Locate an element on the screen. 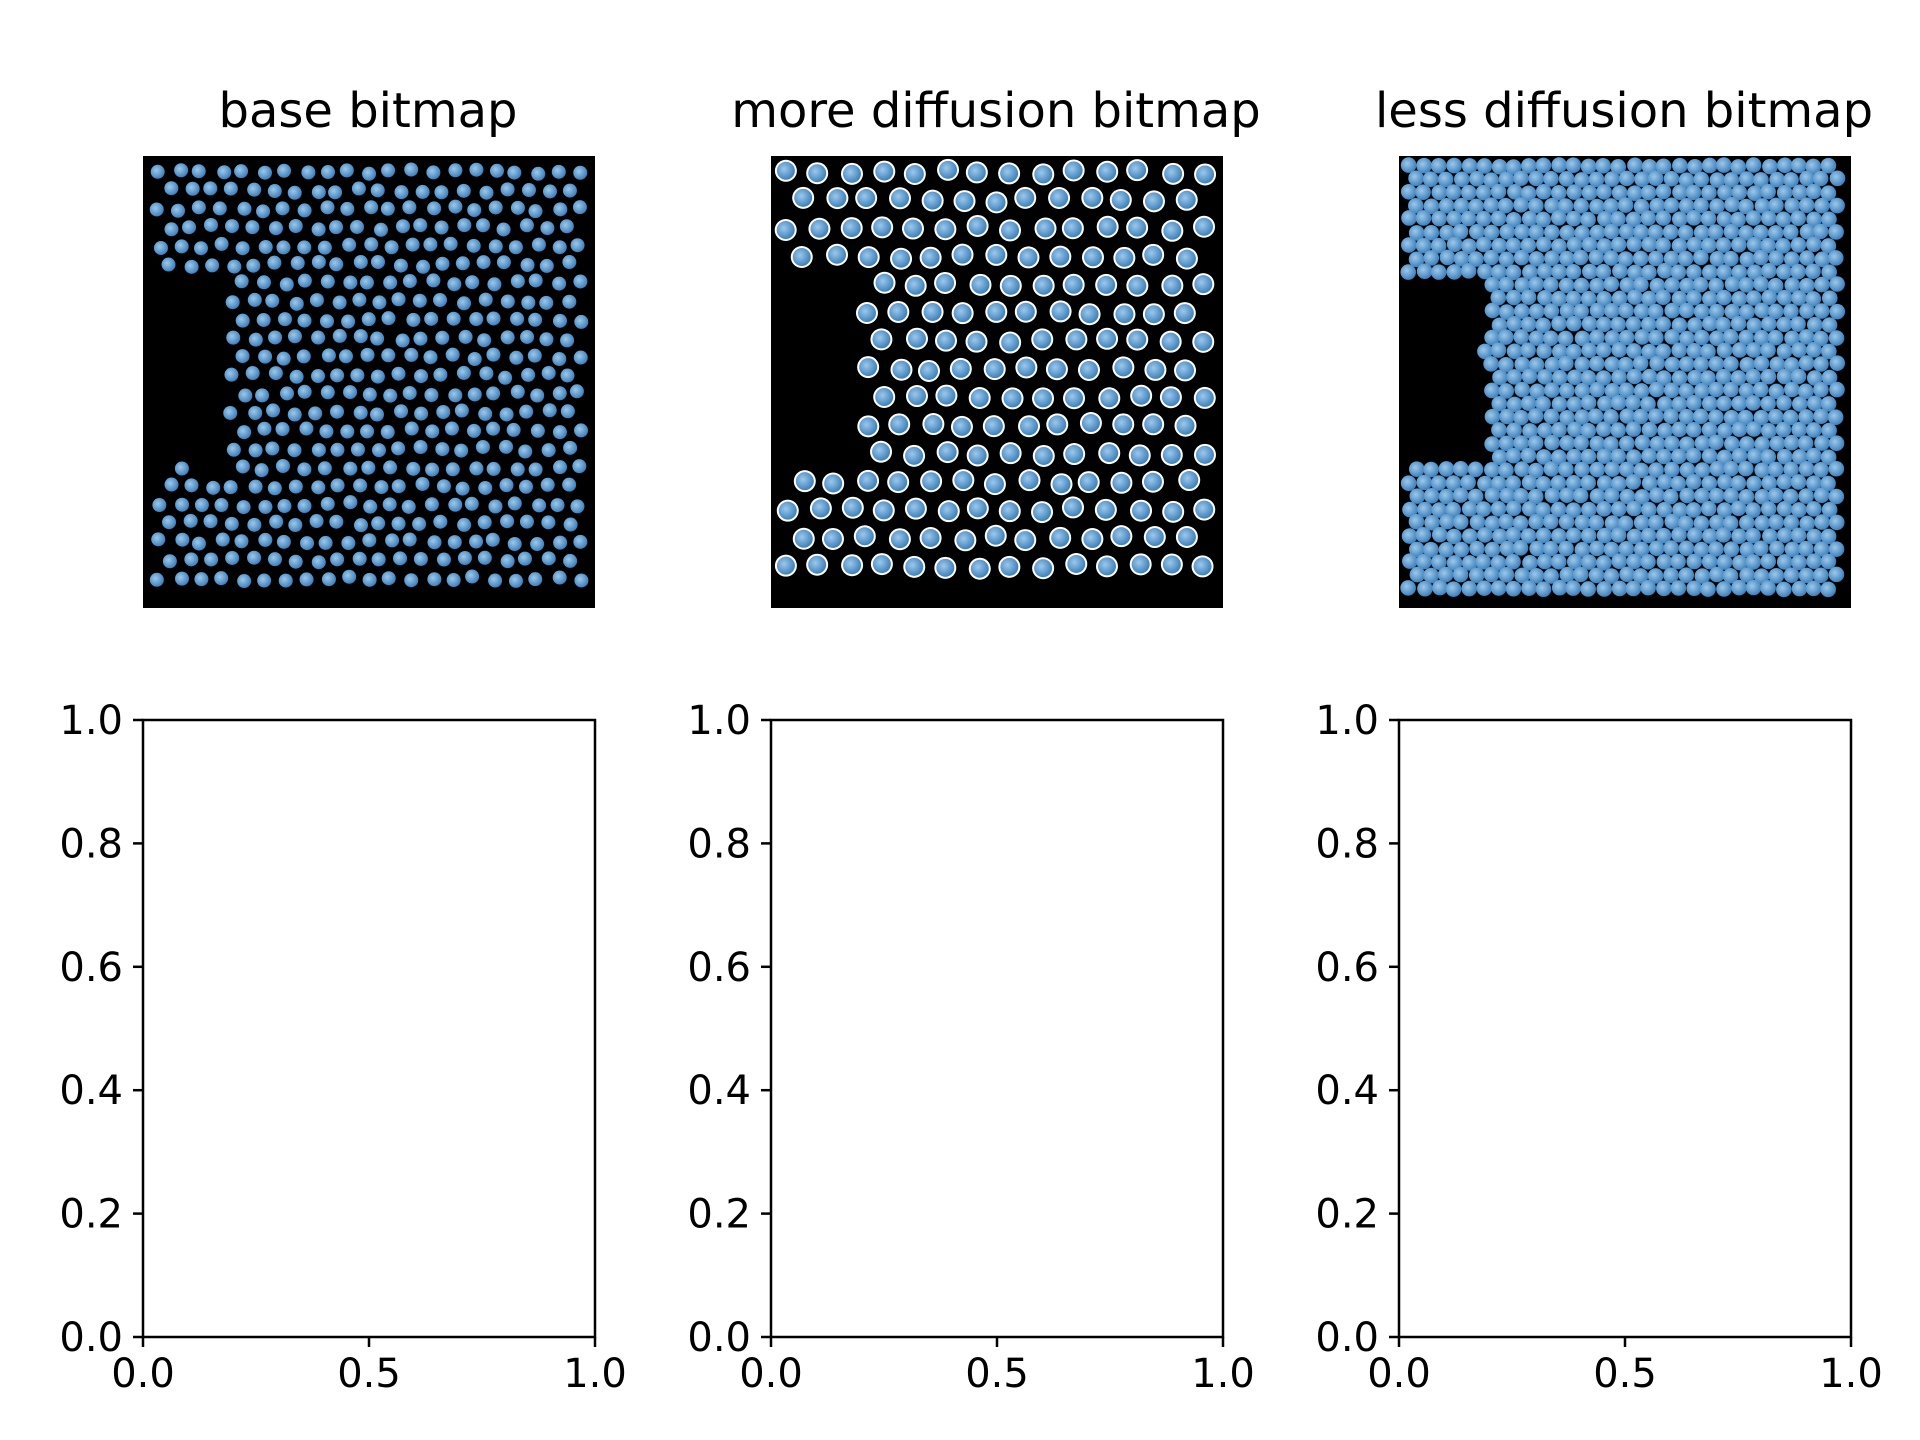 The image size is (1920, 1440). bitmap-more-diffusion is located at coordinates (997, 382).